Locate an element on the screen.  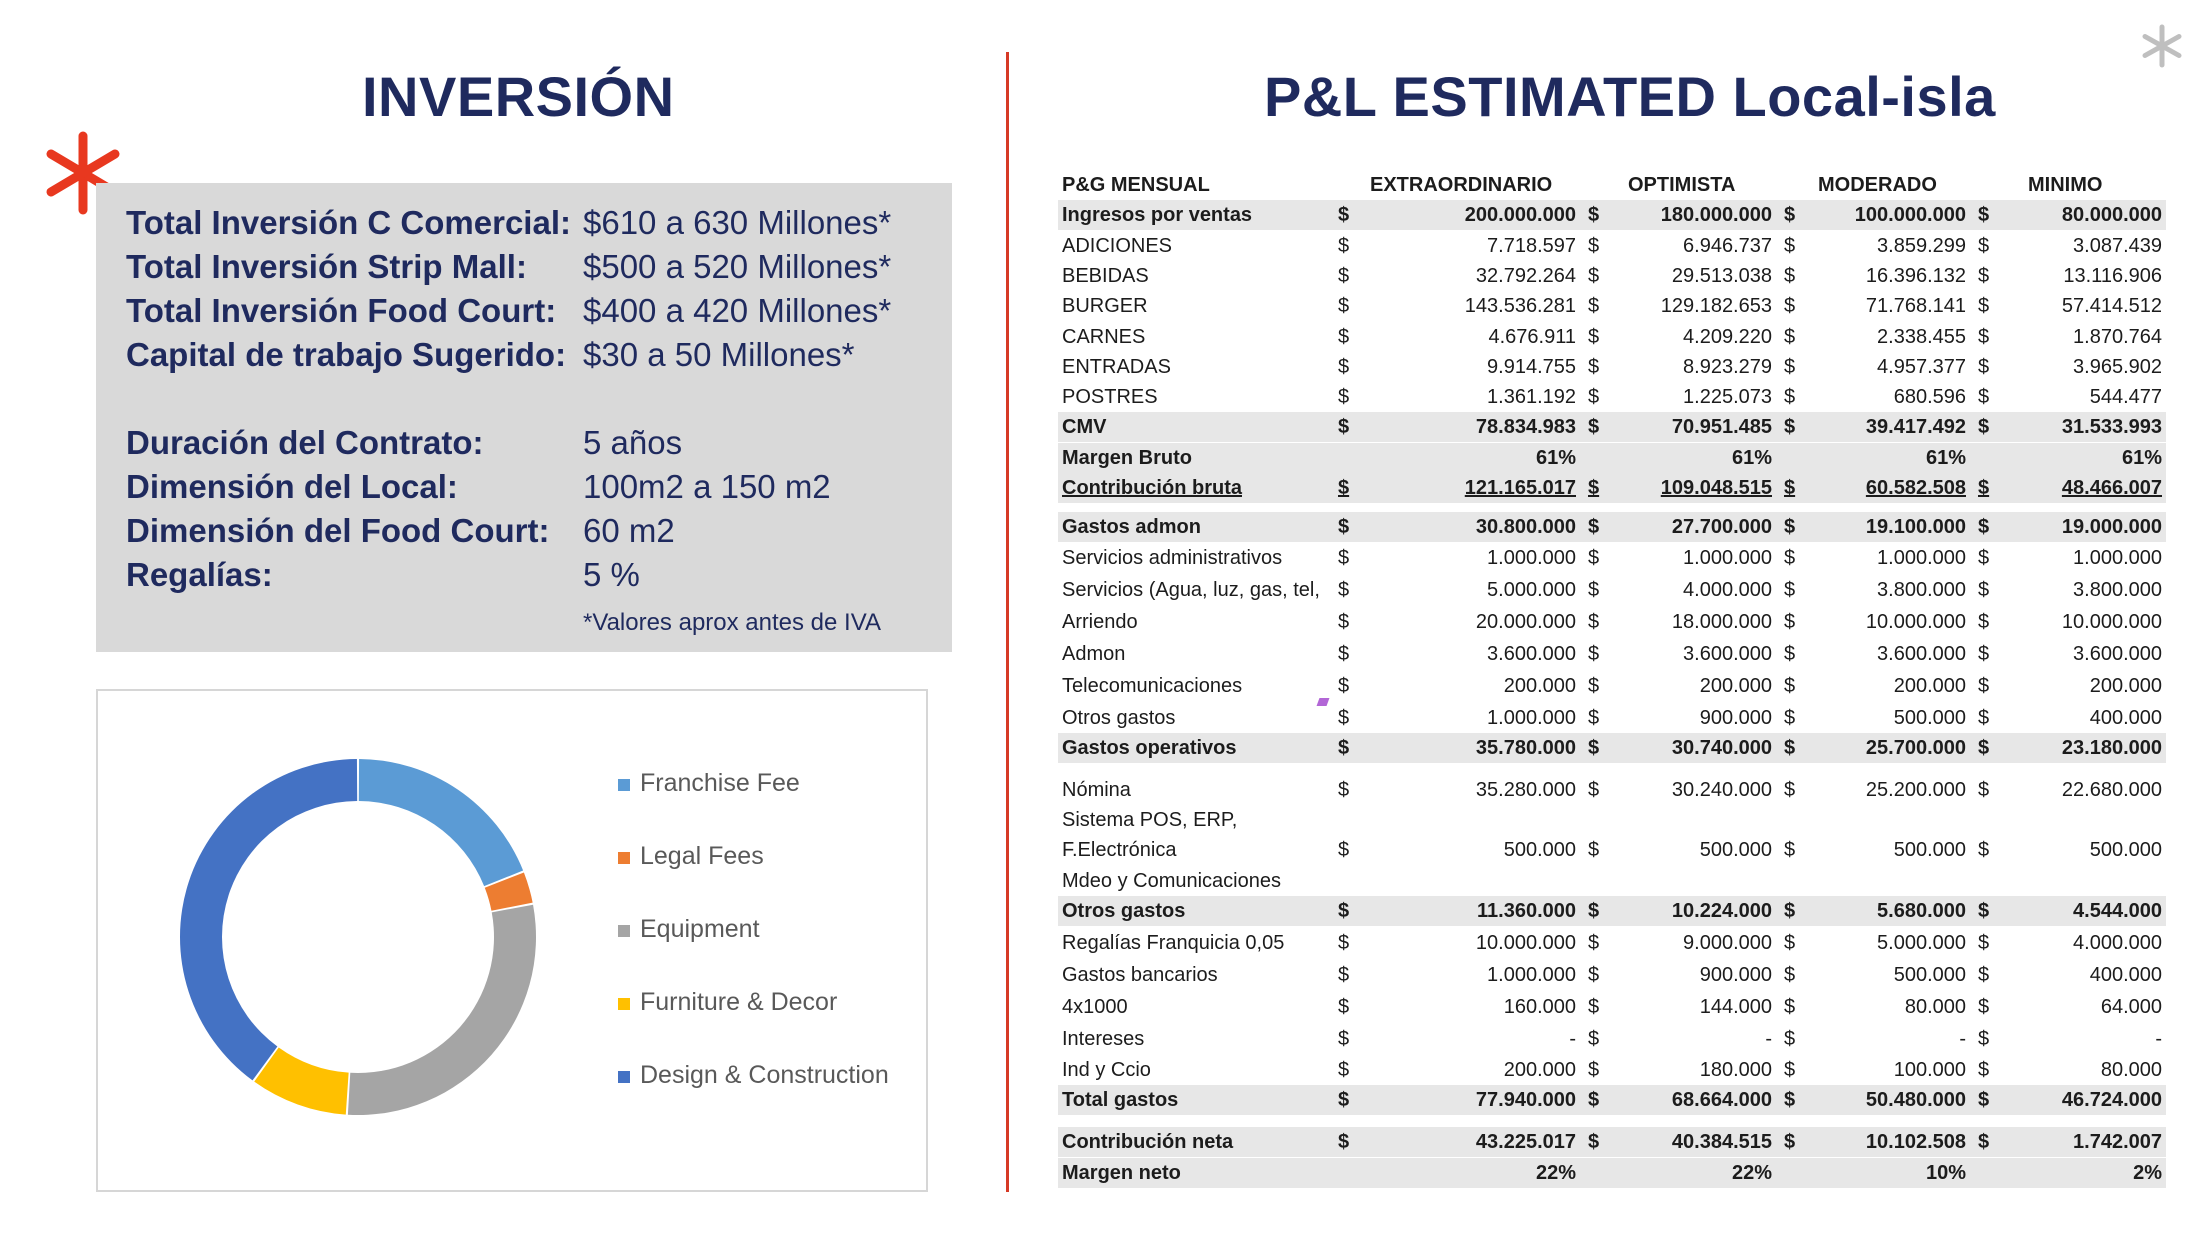
pl-row-label: Contribución neta is located at coordinates (1148, 1142).